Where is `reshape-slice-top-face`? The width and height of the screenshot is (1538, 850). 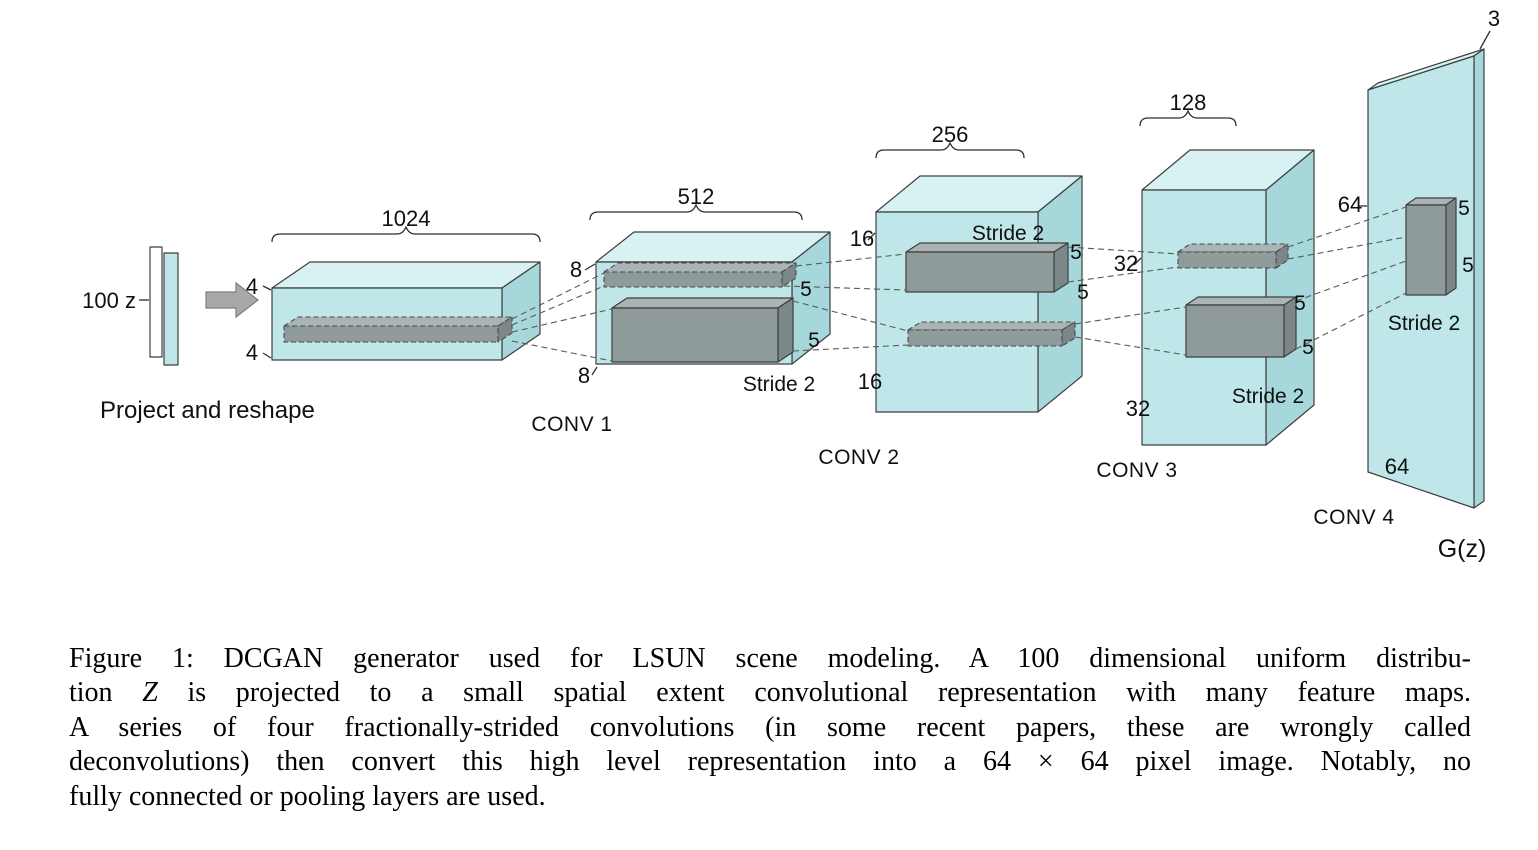 reshape-slice-top-face is located at coordinates (398, 321).